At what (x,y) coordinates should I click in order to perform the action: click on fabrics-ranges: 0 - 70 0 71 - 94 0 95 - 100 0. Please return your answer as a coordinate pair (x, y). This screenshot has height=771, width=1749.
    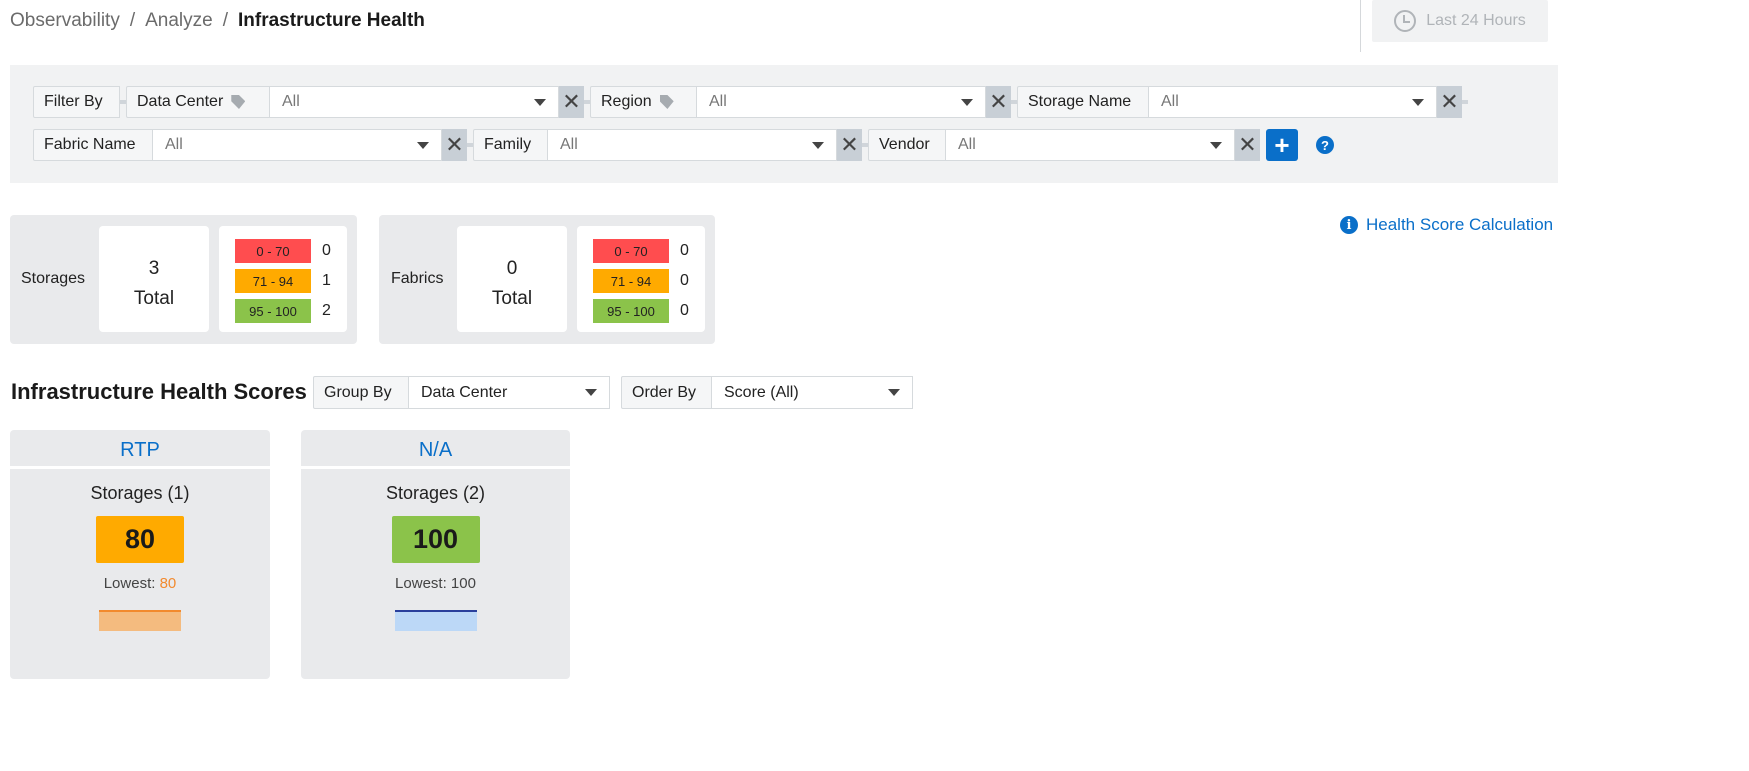
    Looking at the image, I should click on (641, 279).